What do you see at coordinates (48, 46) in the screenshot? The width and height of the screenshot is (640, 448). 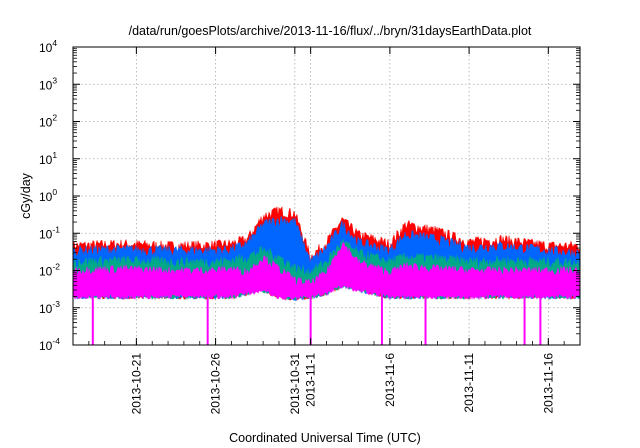 I see `y-tick-label: 10⁴` at bounding box center [48, 46].